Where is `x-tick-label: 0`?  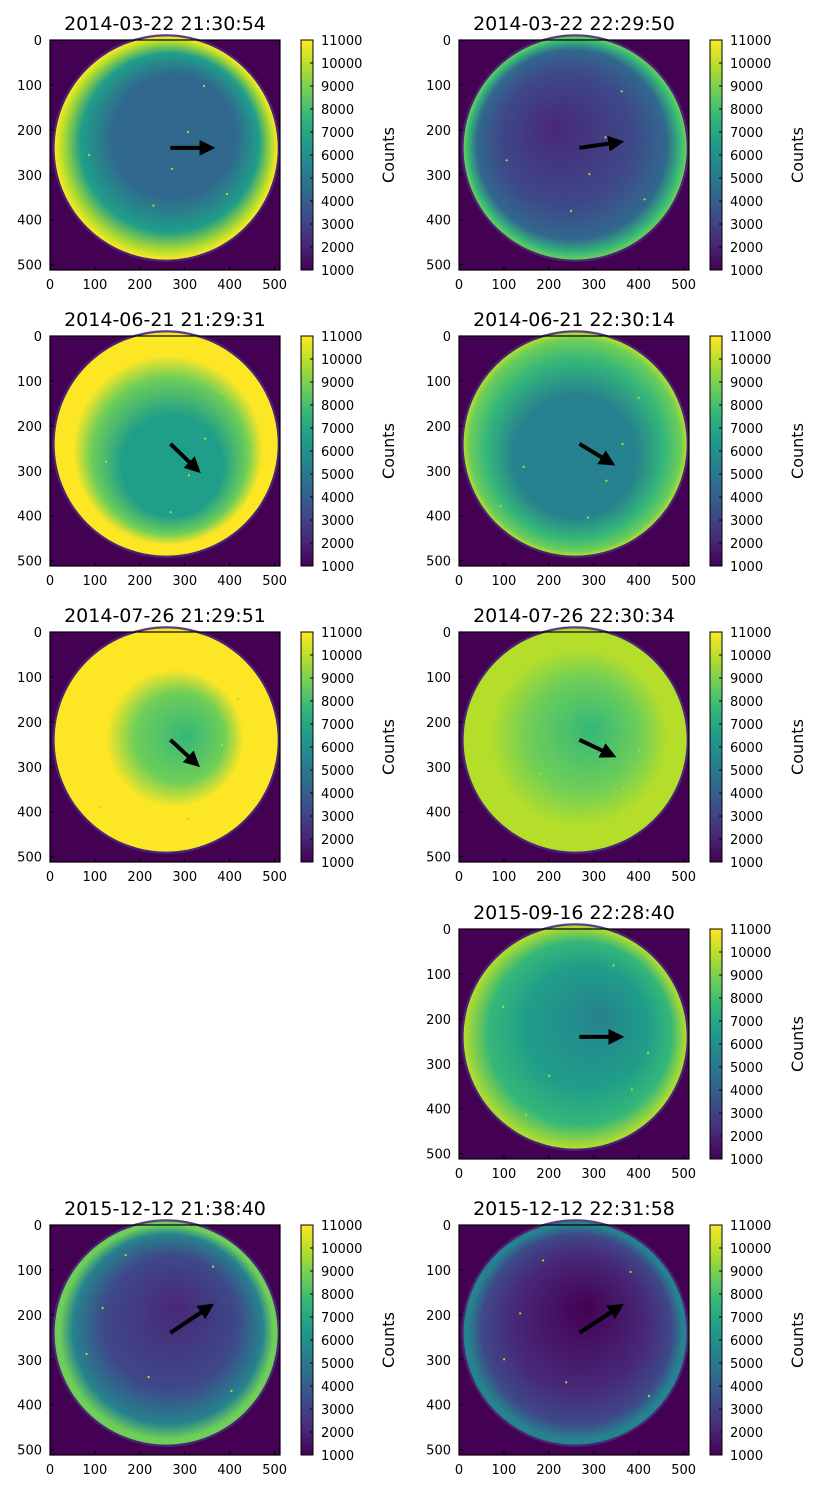 x-tick-label: 0 is located at coordinates (50, 877).